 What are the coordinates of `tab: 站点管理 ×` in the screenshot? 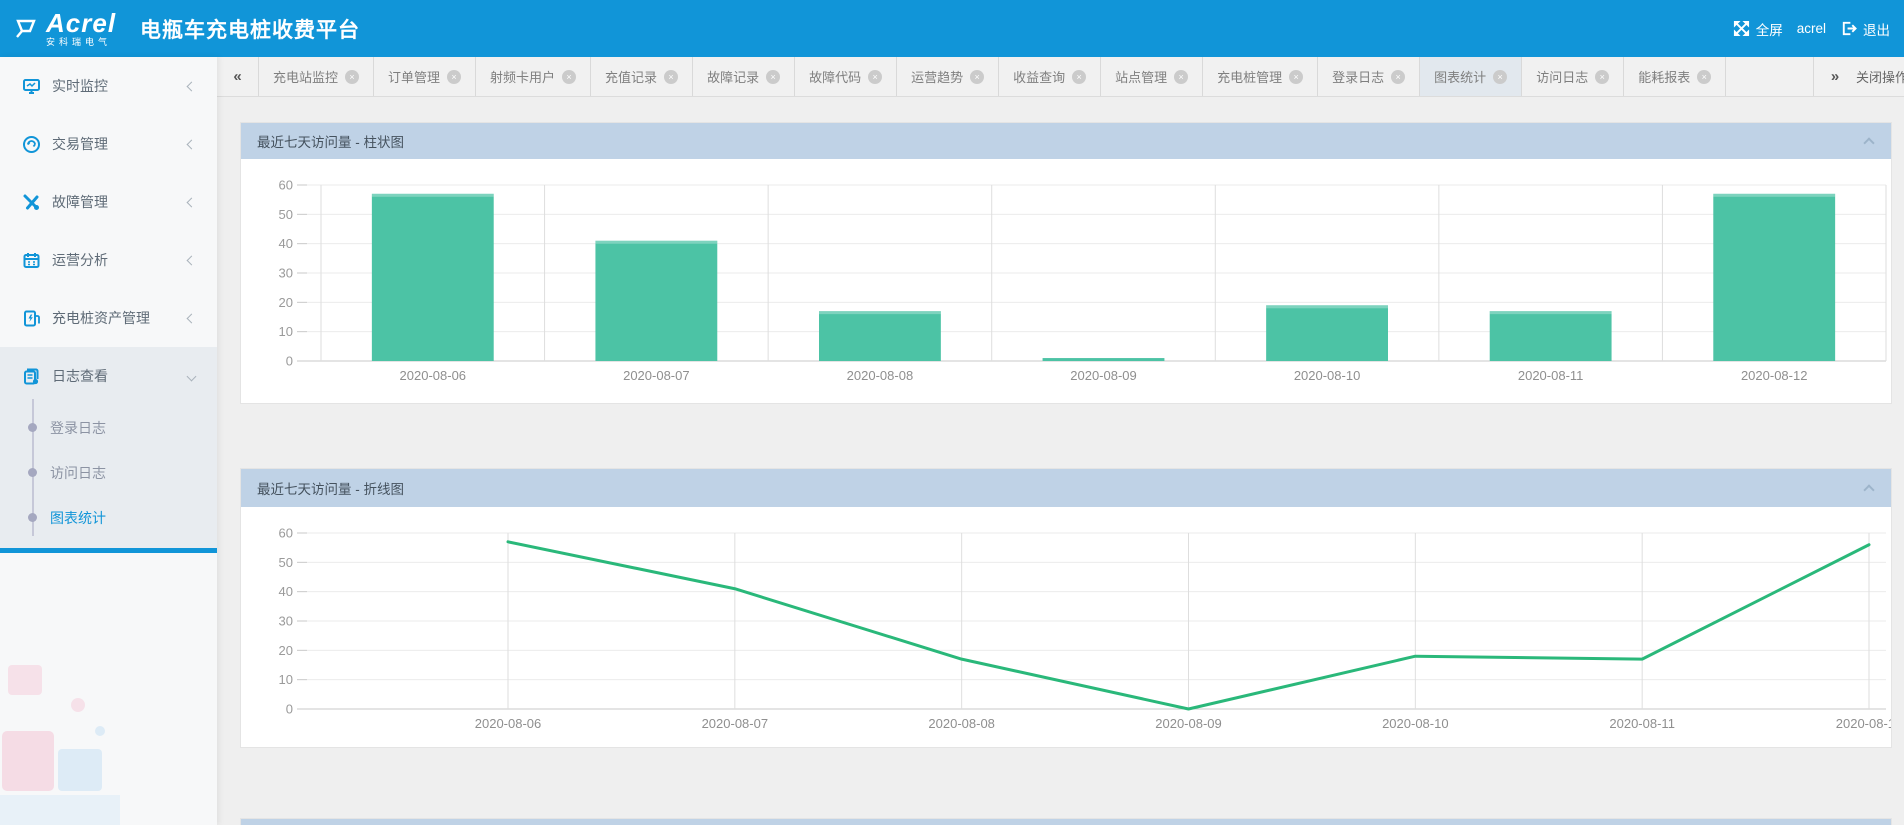 It's located at (1152, 76).